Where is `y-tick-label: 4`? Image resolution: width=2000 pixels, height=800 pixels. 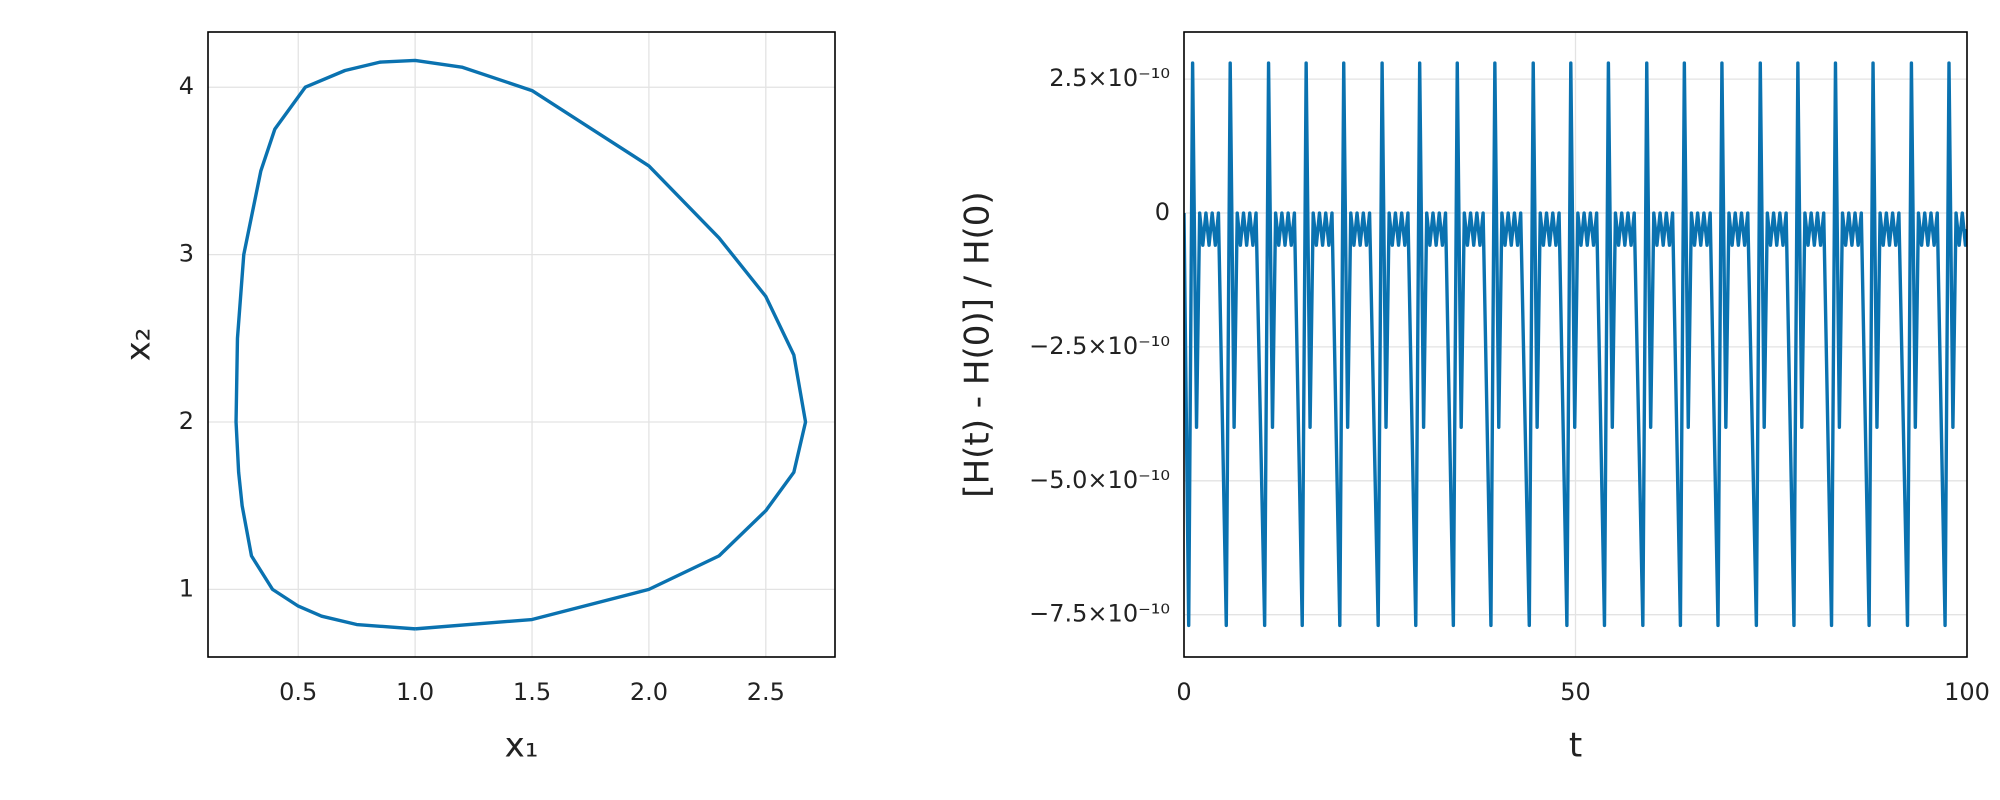
y-tick-label: 4 is located at coordinates (186, 86).